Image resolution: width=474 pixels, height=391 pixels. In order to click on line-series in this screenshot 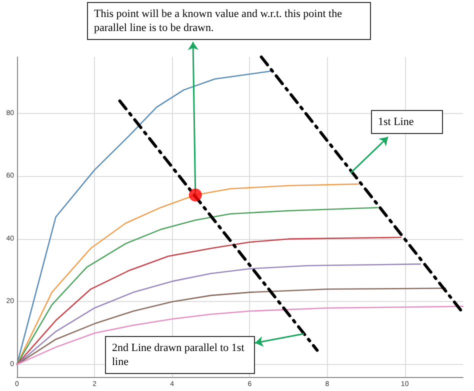, I will do `click(240, 336)`.